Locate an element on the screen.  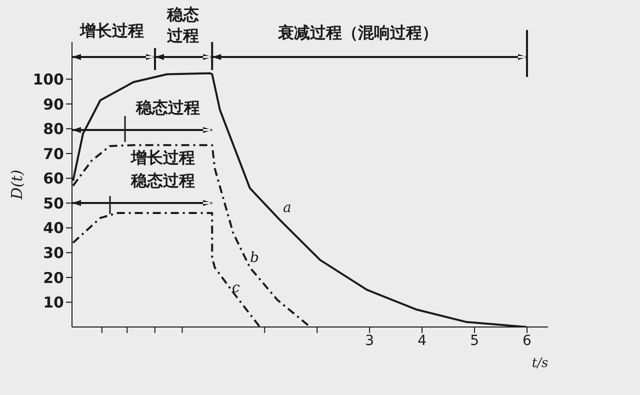
text: 衰减过程（混响过程） is located at coordinates (357, 32).